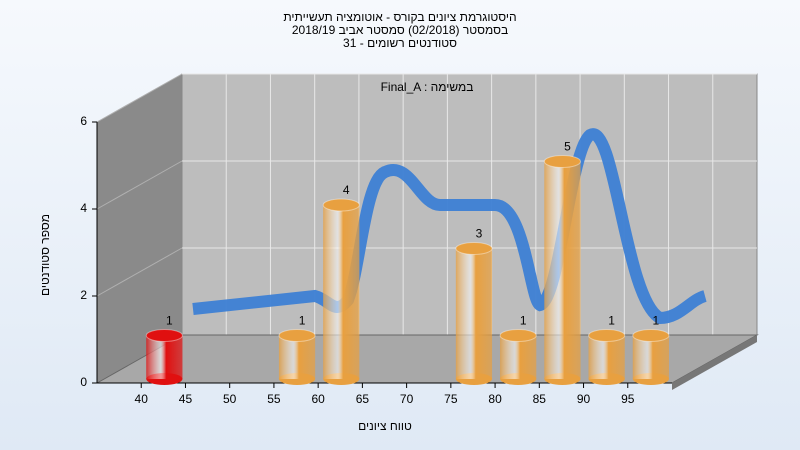 This screenshot has width=800, height=450. I want to click on y-tick-label: 2, so click(83, 295).